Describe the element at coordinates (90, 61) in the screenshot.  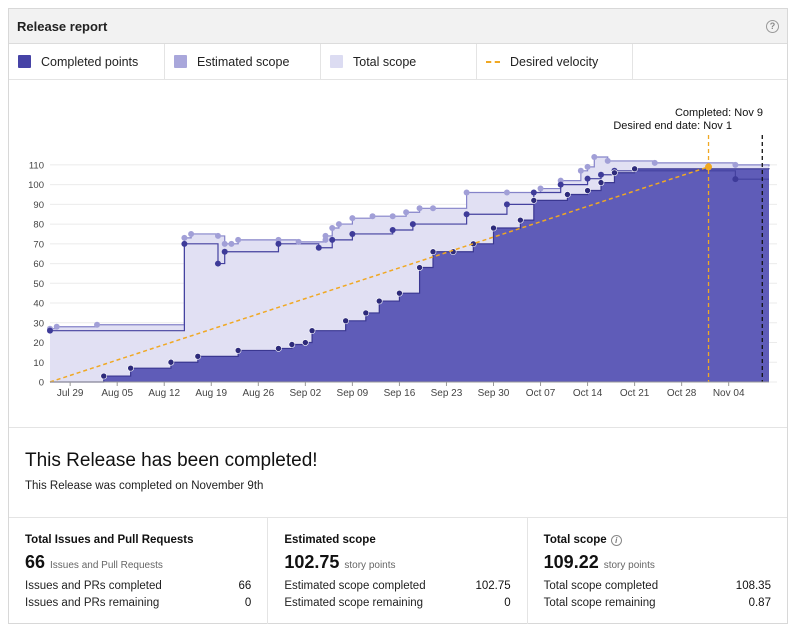
I see `legend-label: Completed points` at that location.